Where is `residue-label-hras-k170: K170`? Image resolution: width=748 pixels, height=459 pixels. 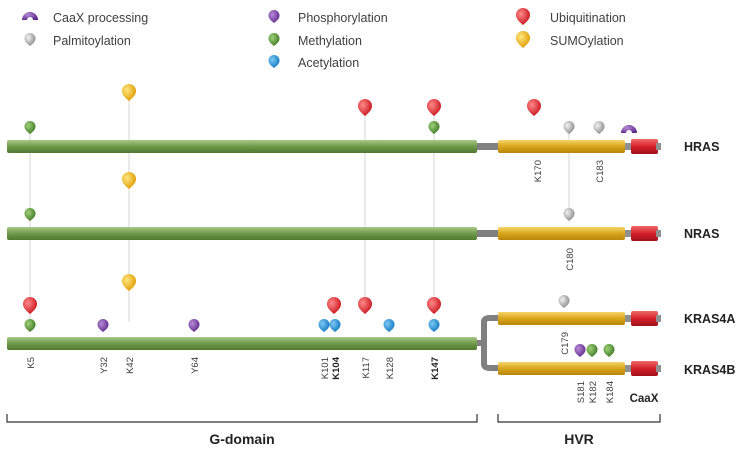 residue-label-hras-k170: K170 is located at coordinates (538, 171).